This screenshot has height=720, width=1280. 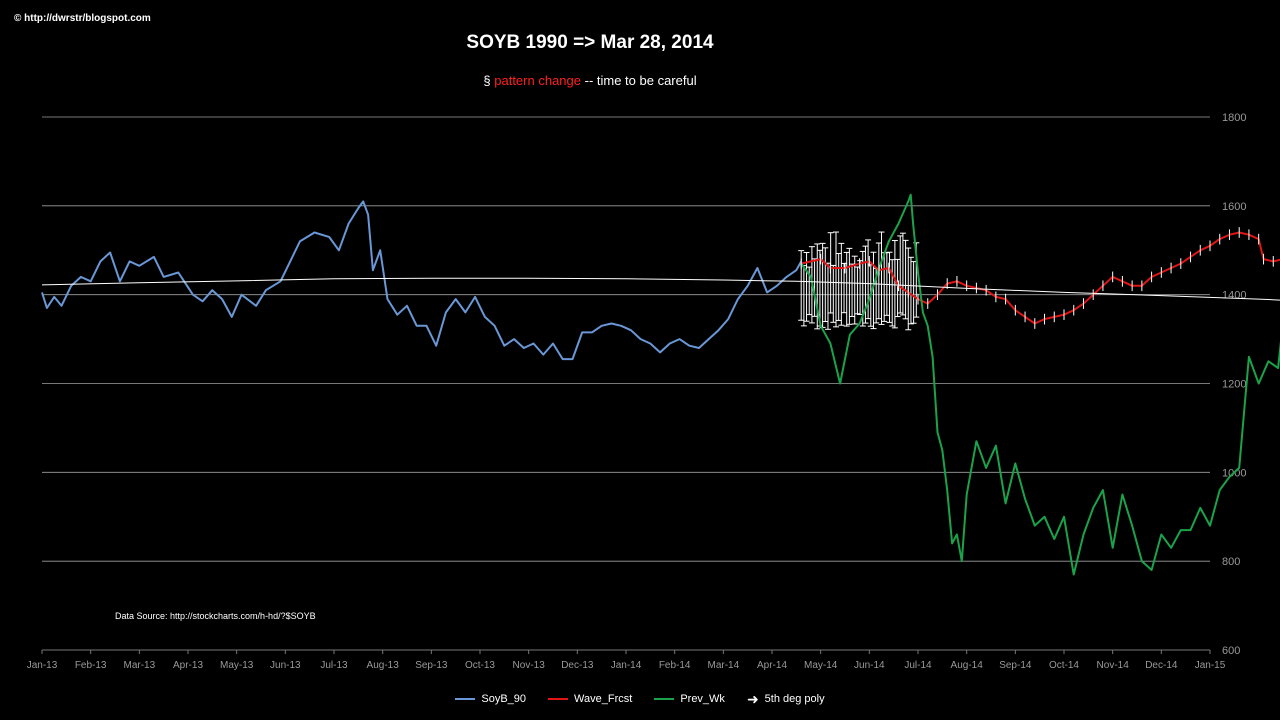 What do you see at coordinates (772, 665) in the screenshot?
I see `x-tick-label: Apr-14` at bounding box center [772, 665].